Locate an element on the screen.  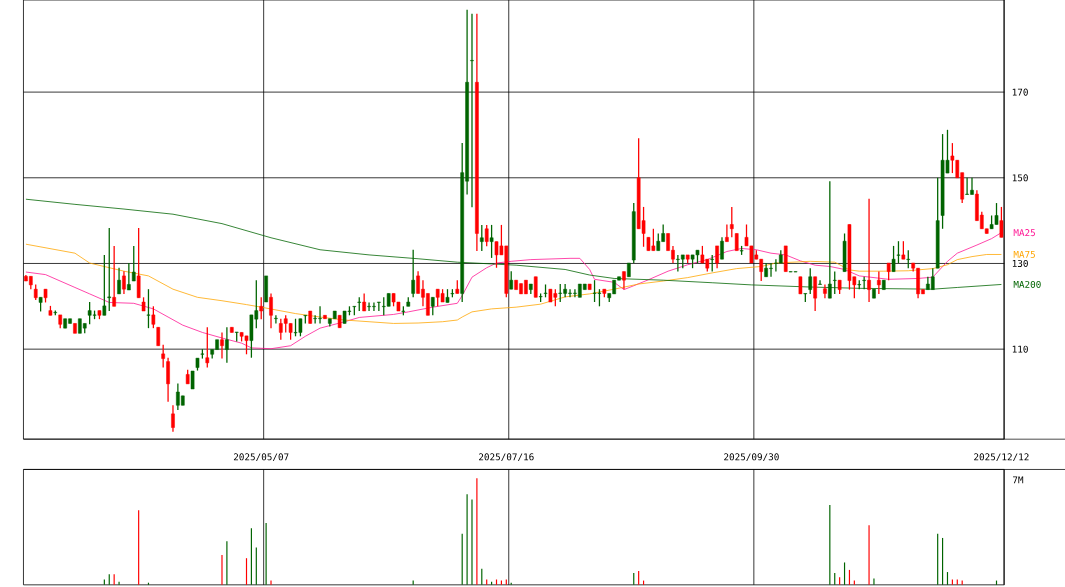
series-label: MA75 is located at coordinates (1024, 255).